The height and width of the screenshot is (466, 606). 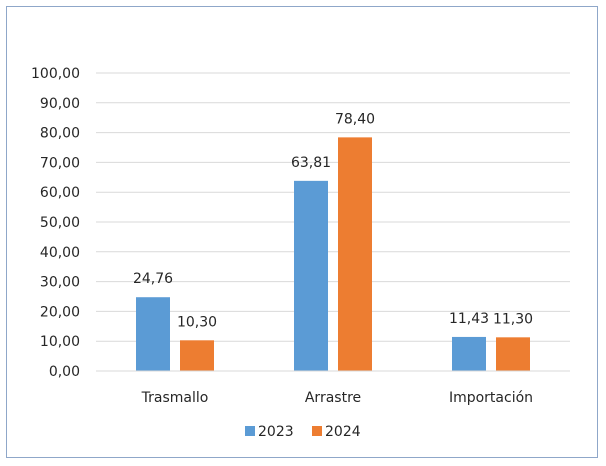 What do you see at coordinates (60, 193) in the screenshot?
I see `y-tick-label: 60,00` at bounding box center [60, 193].